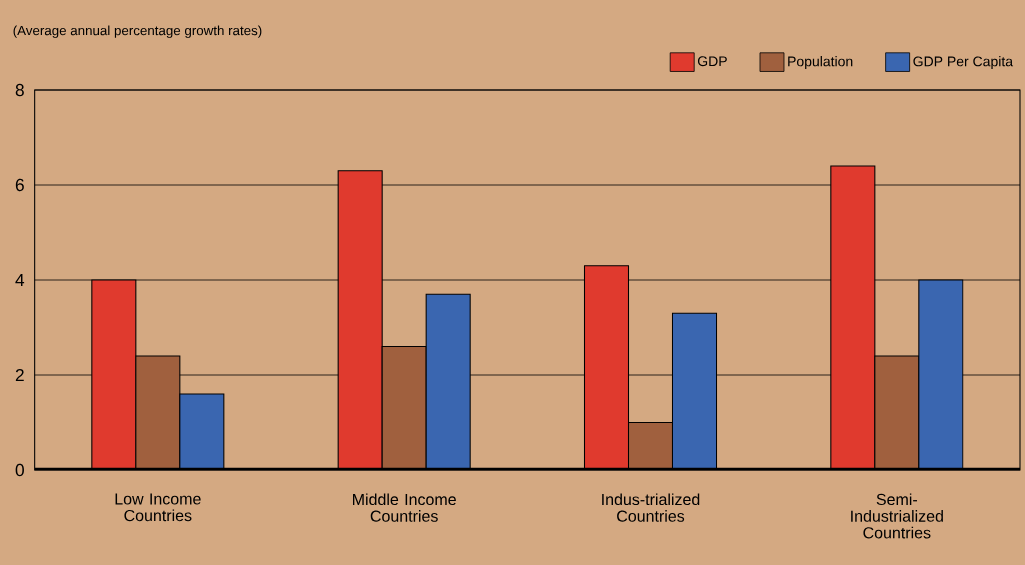  Describe the element at coordinates (20, 280) in the screenshot. I see `y-tick-label: 4` at that location.